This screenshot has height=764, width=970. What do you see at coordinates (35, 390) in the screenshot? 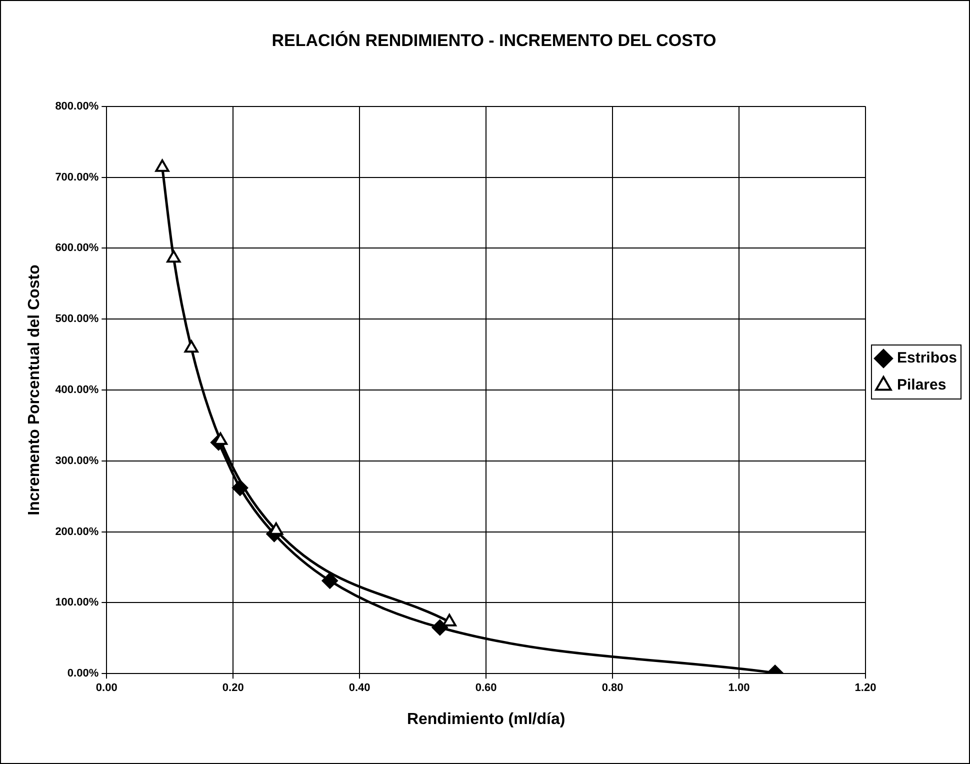
I see `y-axis-title: Incremento Porcentual del Costo` at bounding box center [35, 390].